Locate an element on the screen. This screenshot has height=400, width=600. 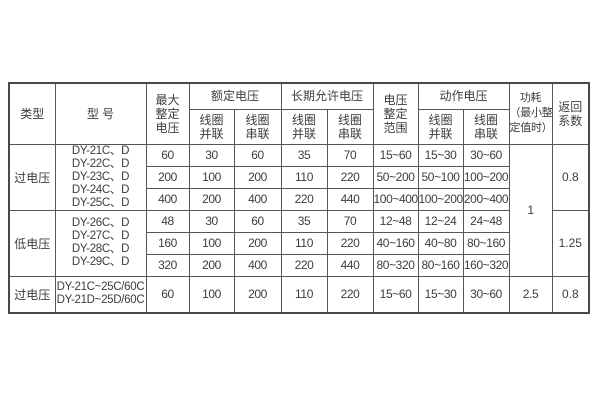
data-cell: 50~200 is located at coordinates (395, 177).